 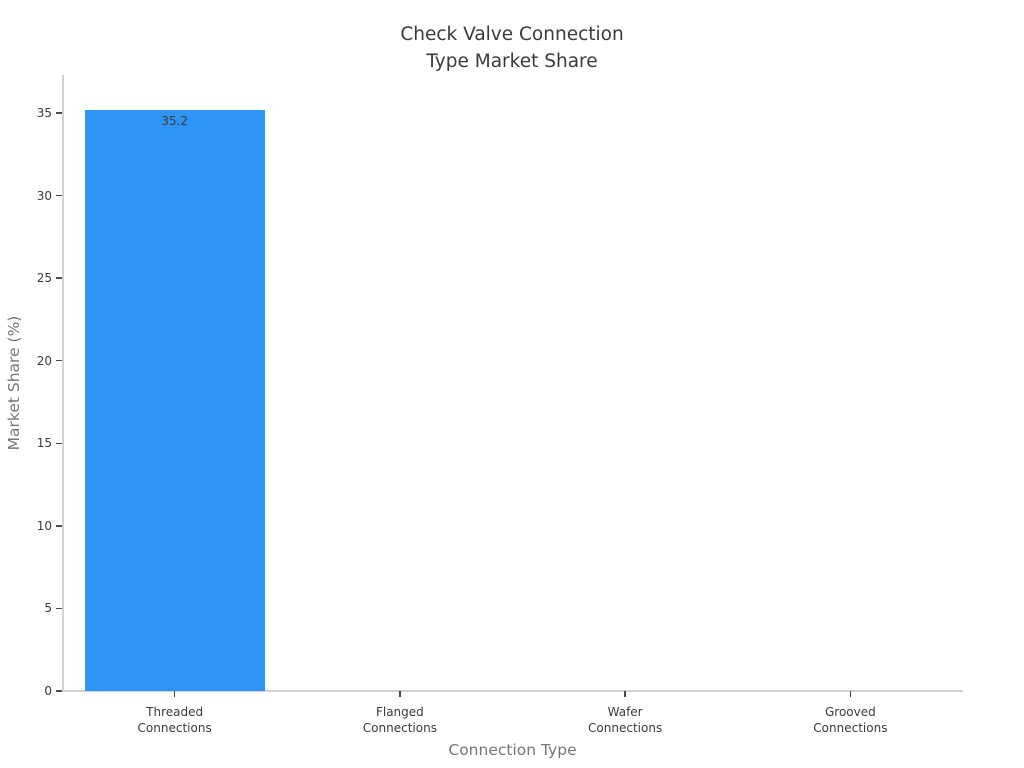 I want to click on x-axis-title: Connection Type, so click(x=512, y=750).